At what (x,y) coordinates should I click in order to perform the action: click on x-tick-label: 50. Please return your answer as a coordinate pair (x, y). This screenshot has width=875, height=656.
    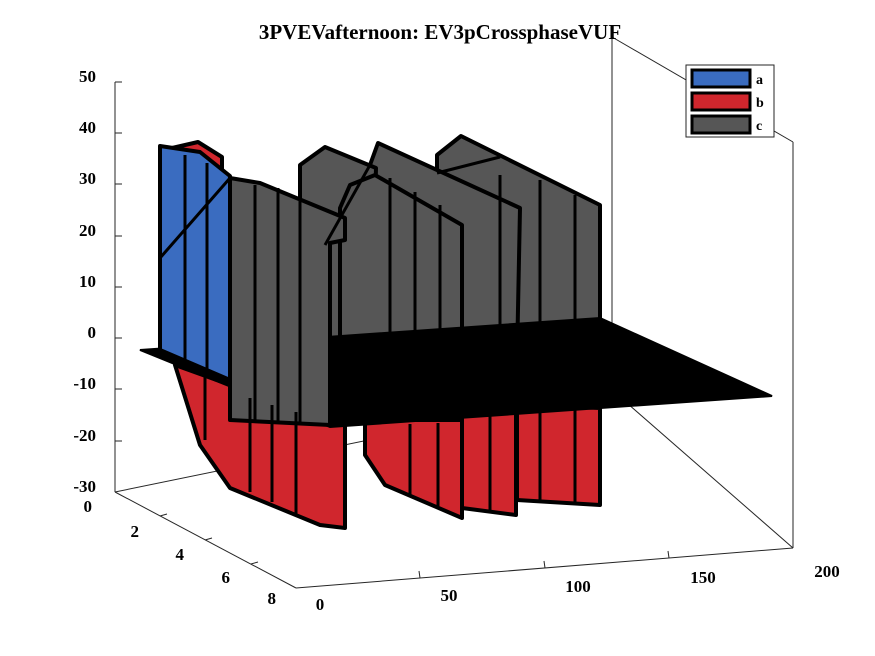
    Looking at the image, I should click on (449, 595).